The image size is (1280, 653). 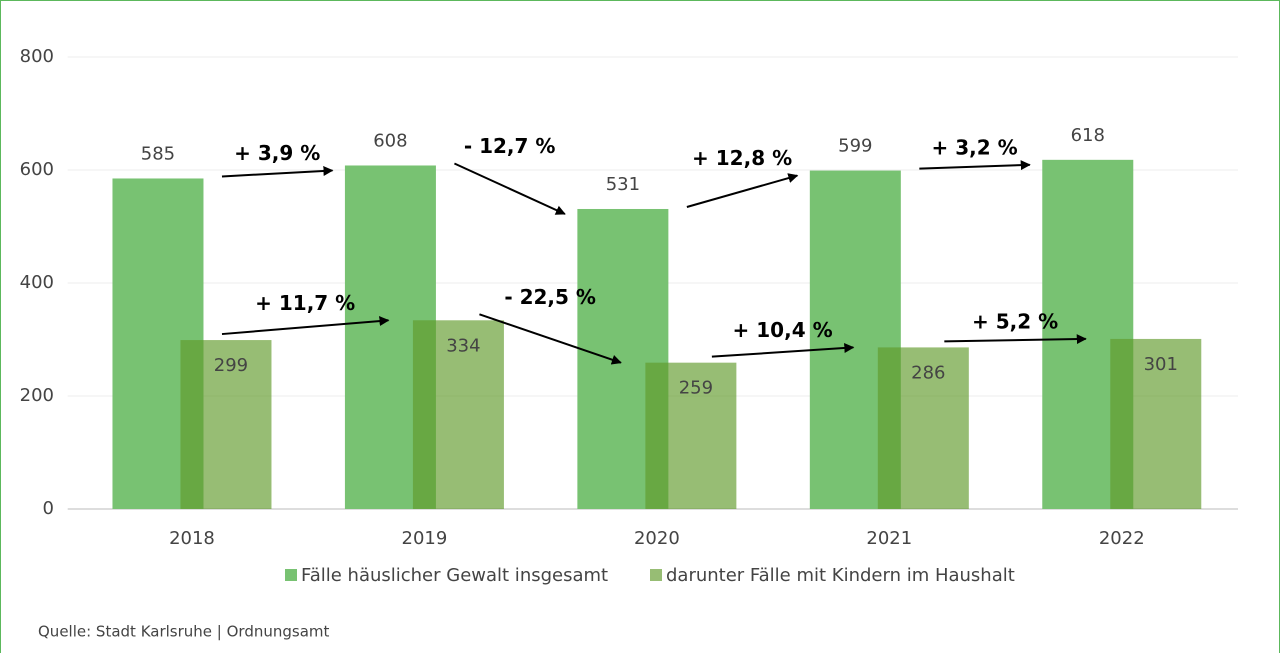 What do you see at coordinates (305, 303) in the screenshot?
I see `change-label: + 11,7 %` at bounding box center [305, 303].